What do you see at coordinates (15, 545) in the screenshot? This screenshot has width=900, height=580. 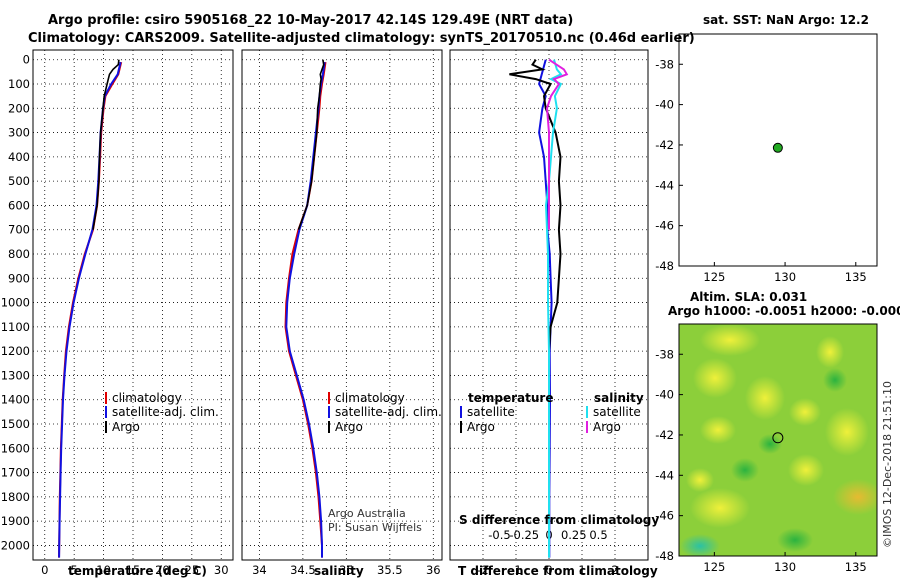 I see `depth-tick-label: 2000` at bounding box center [15, 545].